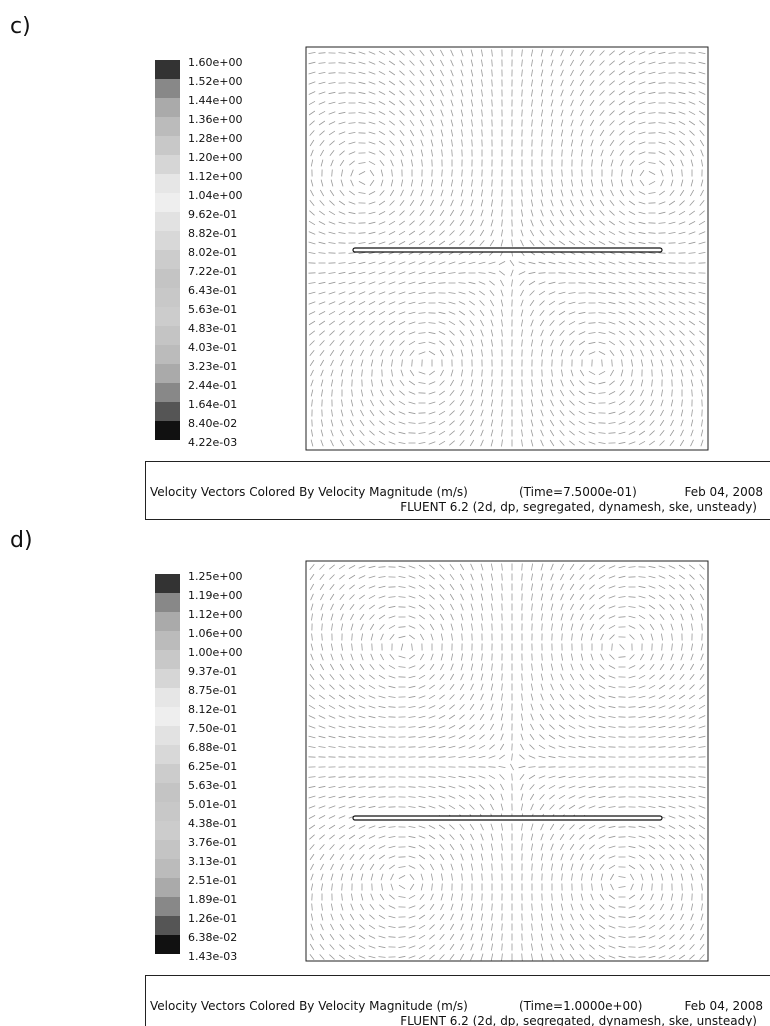 This screenshot has width=770, height=1026. Describe the element at coordinates (21, 540) in the screenshot. I see `panel-label: d)` at that location.